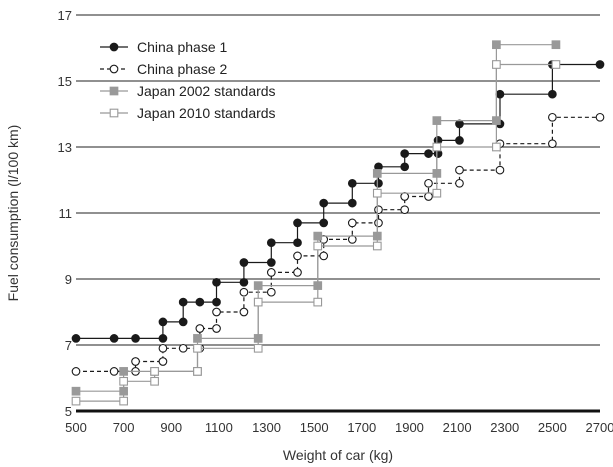 This screenshot has width=613, height=467. I want to click on x-tick-label: 1100, so click(219, 427).